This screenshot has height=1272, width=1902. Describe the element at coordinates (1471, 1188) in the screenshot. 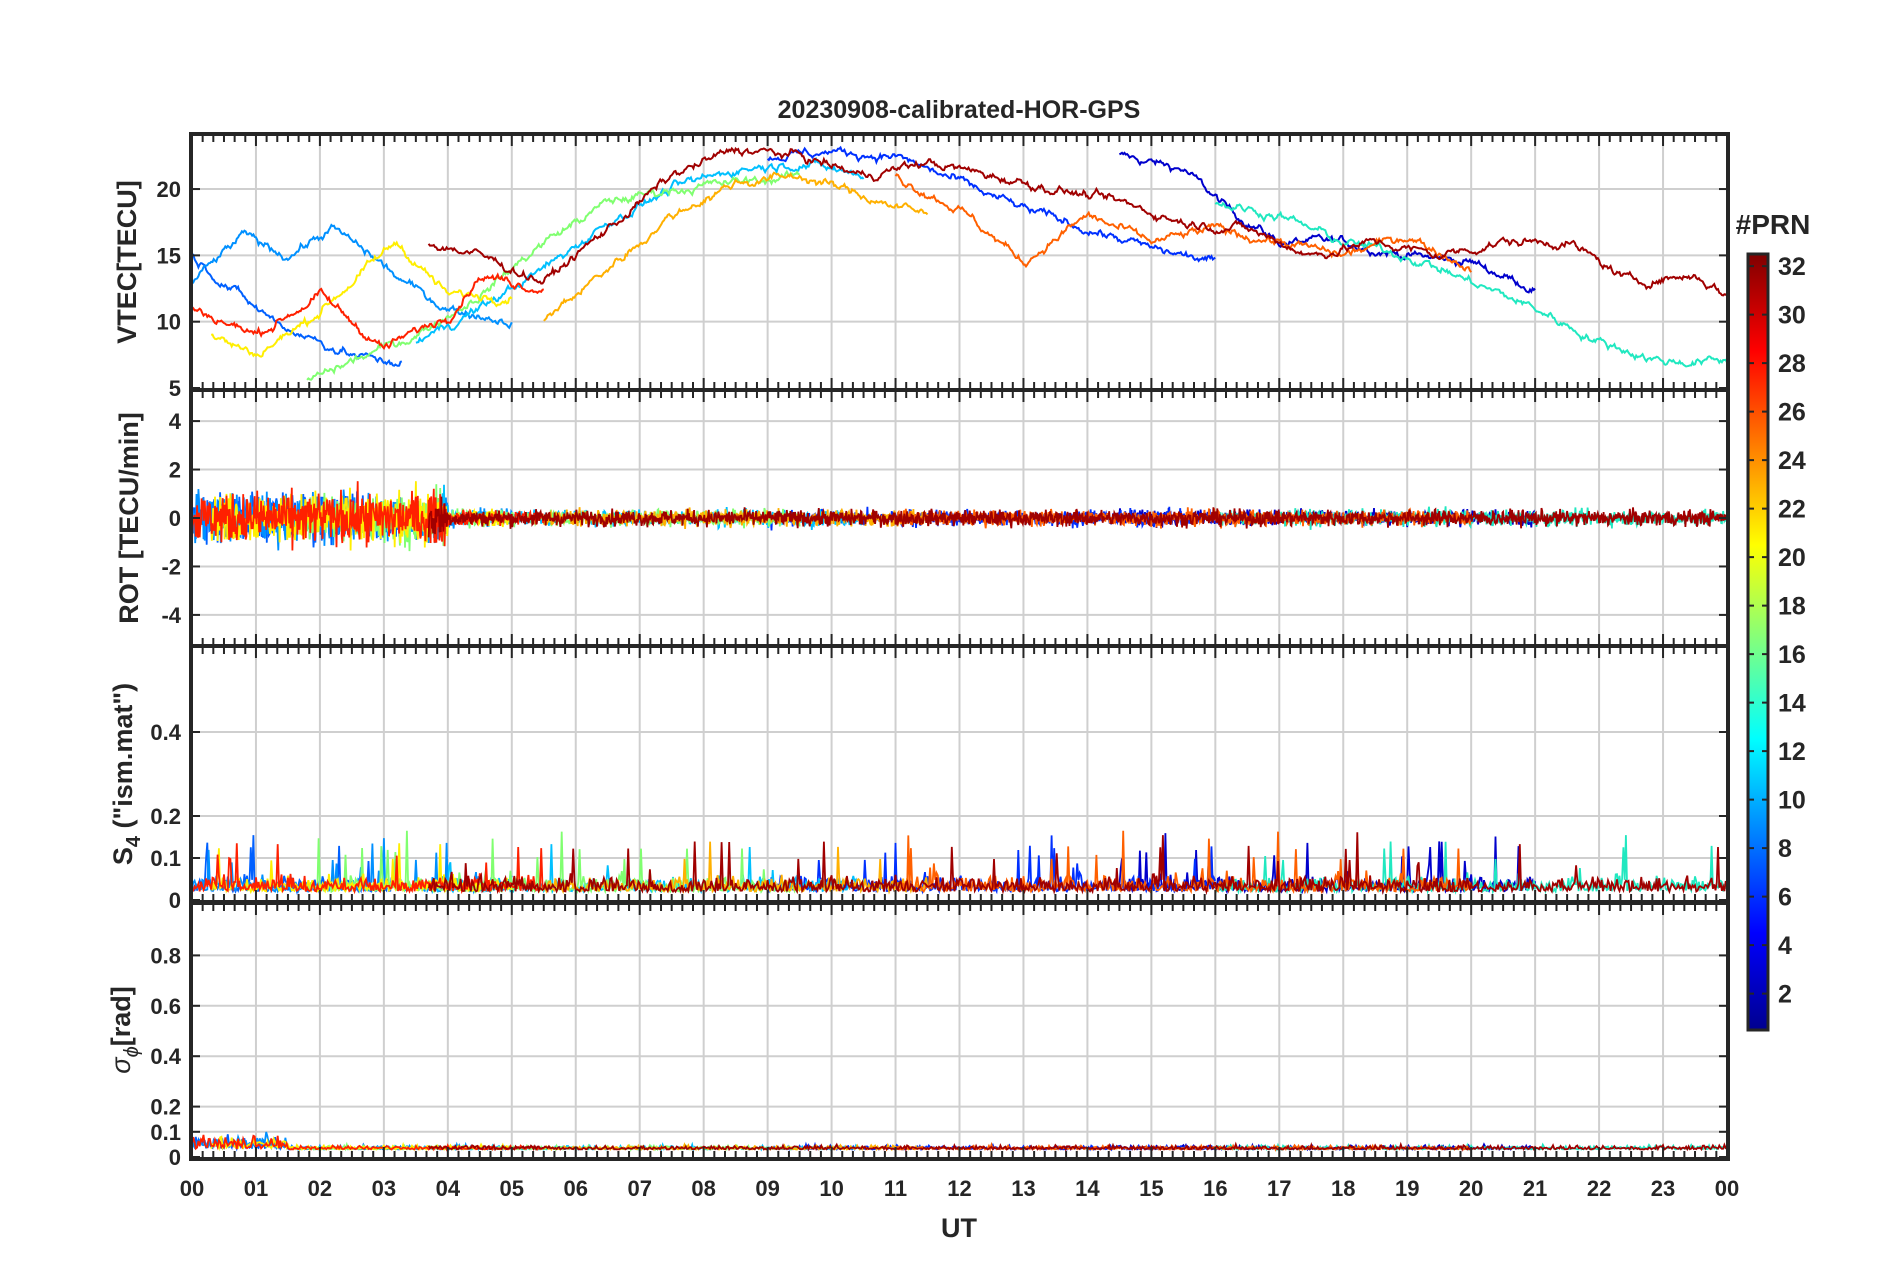

I see `x-tick-label: 20` at that location.